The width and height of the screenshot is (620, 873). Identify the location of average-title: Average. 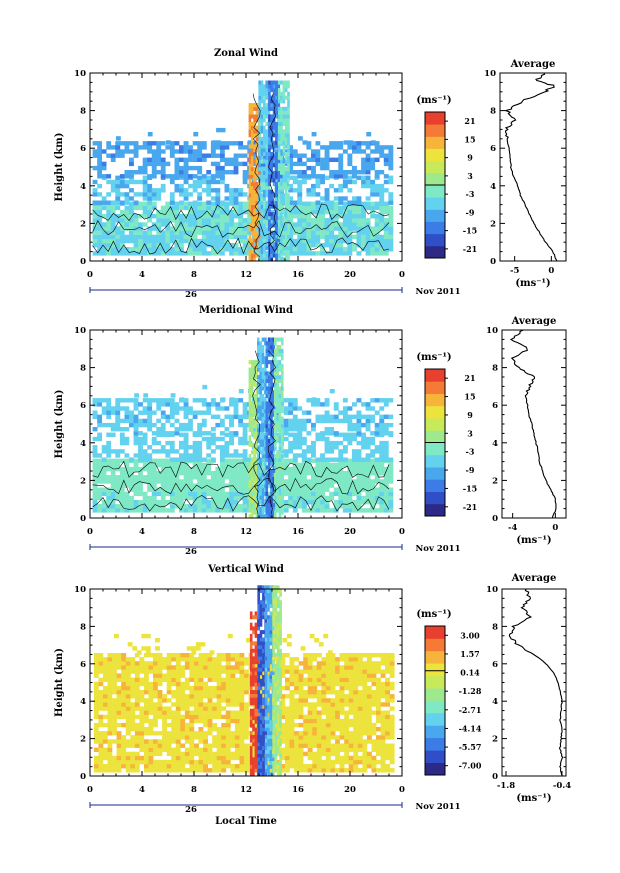
(533, 64).